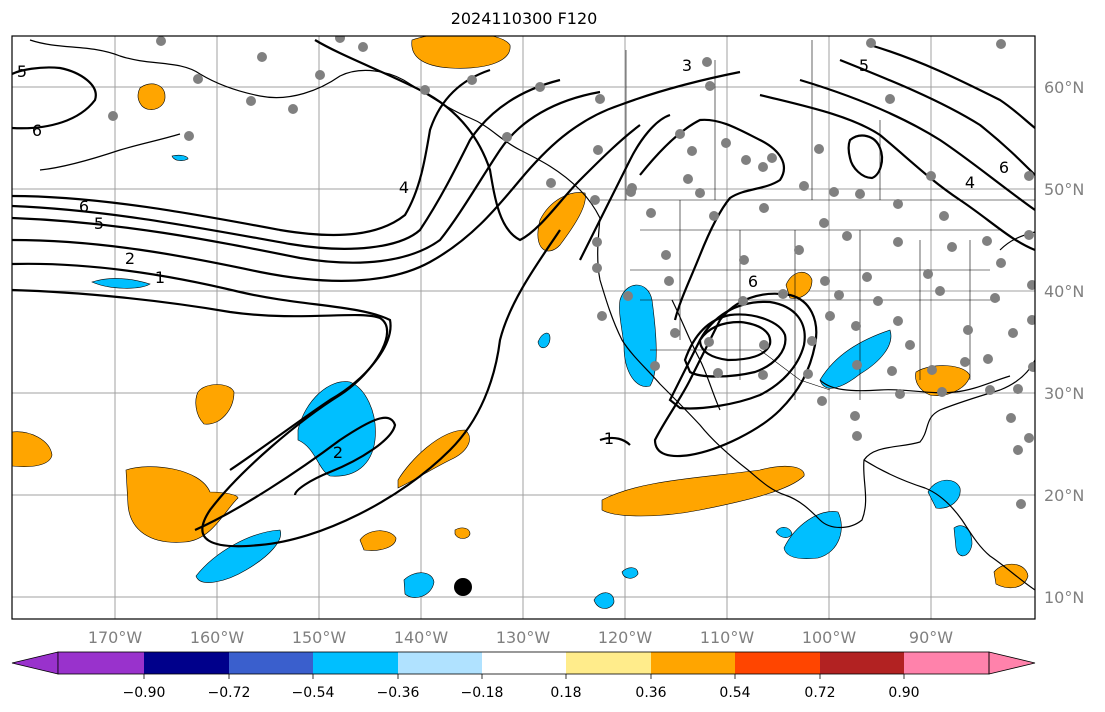  Describe the element at coordinates (1064, 393) in the screenshot. I see `lat-label: 30°N` at that location.